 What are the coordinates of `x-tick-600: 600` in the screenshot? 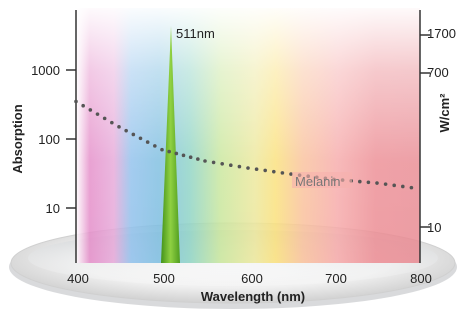 It's located at (252, 278).